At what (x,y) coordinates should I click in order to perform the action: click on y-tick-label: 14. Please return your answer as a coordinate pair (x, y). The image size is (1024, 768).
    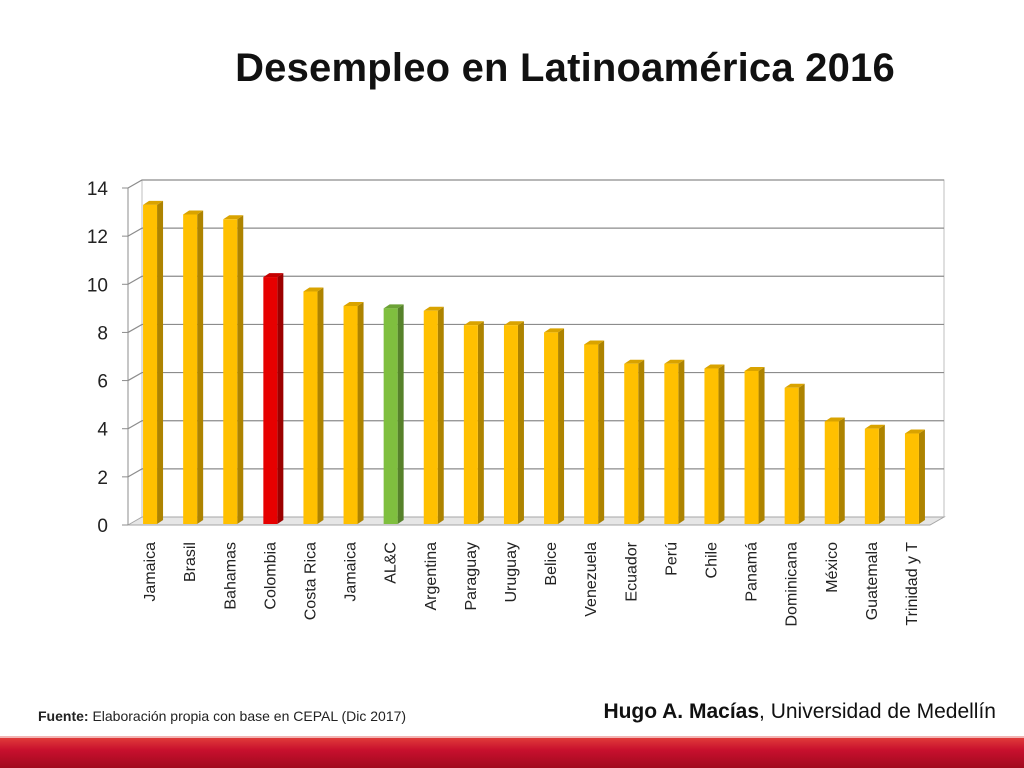
    Looking at the image, I should click on (98, 189).